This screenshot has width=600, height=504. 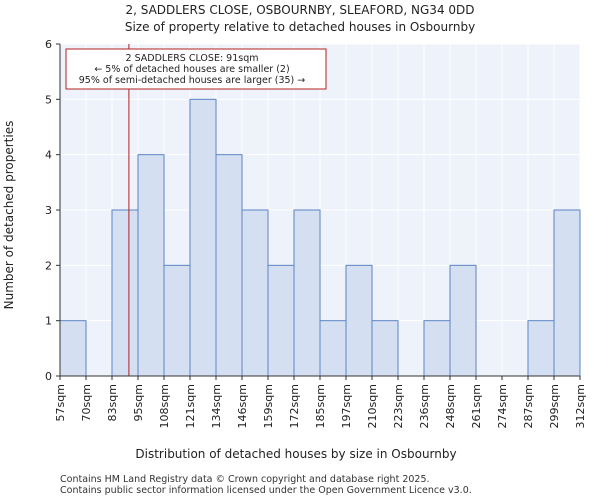 What do you see at coordinates (281, 320) in the screenshot?
I see `bar-159sqm` at bounding box center [281, 320].